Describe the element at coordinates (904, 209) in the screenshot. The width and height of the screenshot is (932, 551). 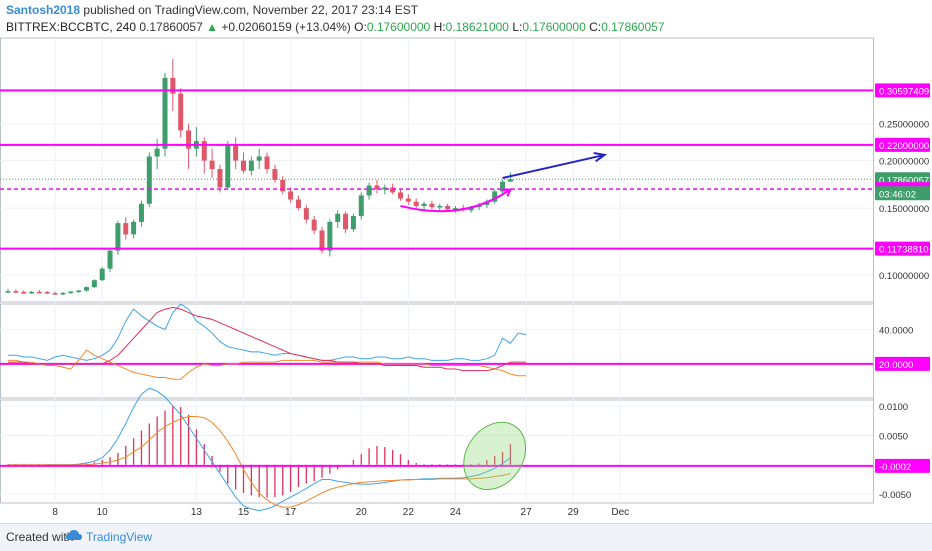
I see `price-tick-label: 0.15000000` at that location.